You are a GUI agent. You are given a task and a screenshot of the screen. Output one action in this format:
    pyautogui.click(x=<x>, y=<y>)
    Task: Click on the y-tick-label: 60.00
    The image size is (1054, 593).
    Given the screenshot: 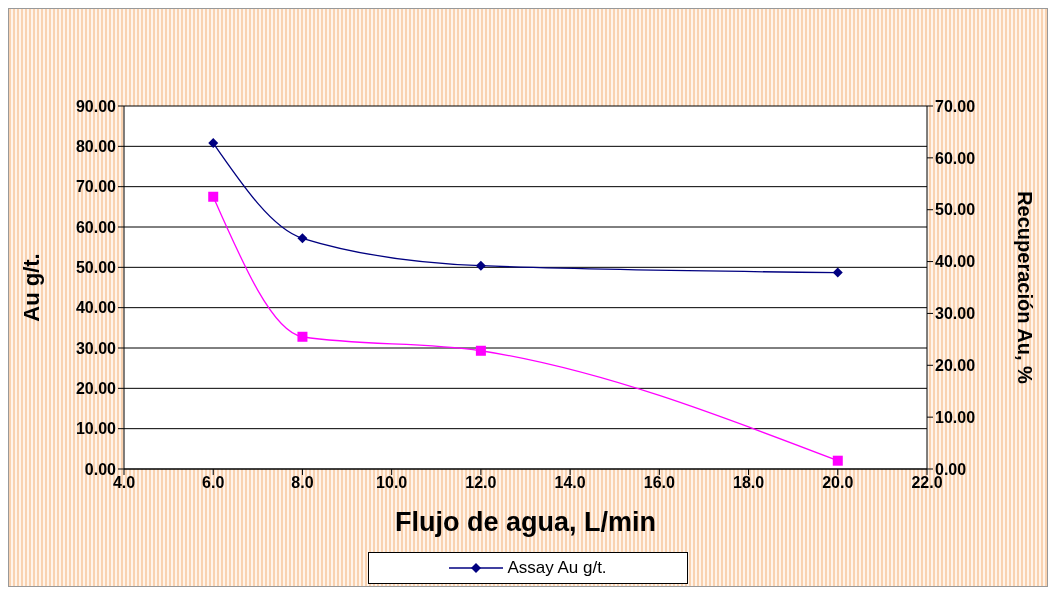 What is the action you would take?
    pyautogui.click(x=96, y=227)
    